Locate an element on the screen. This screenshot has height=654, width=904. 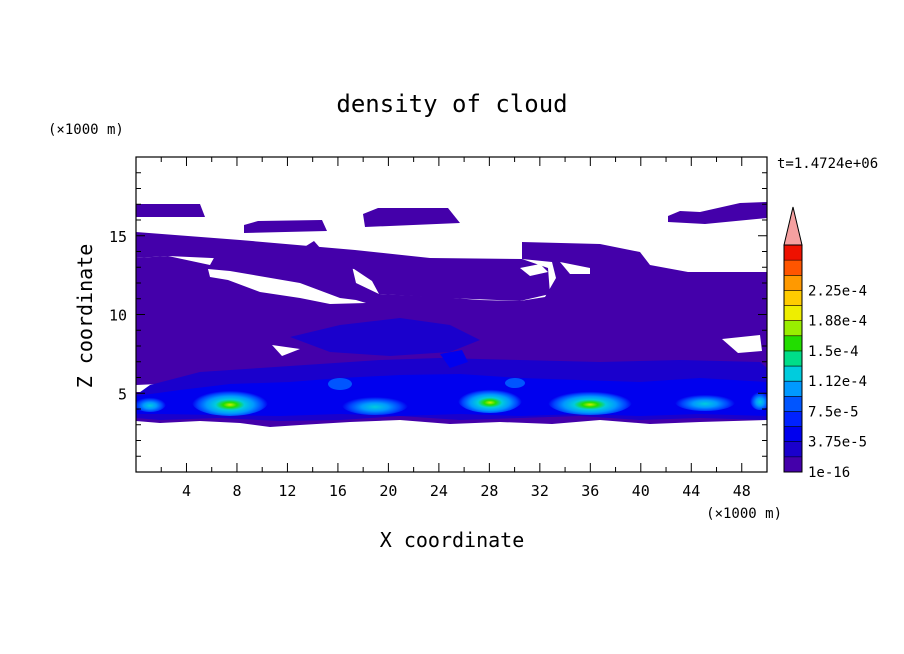
x-tick-label: 16 is located at coordinates (338, 491).